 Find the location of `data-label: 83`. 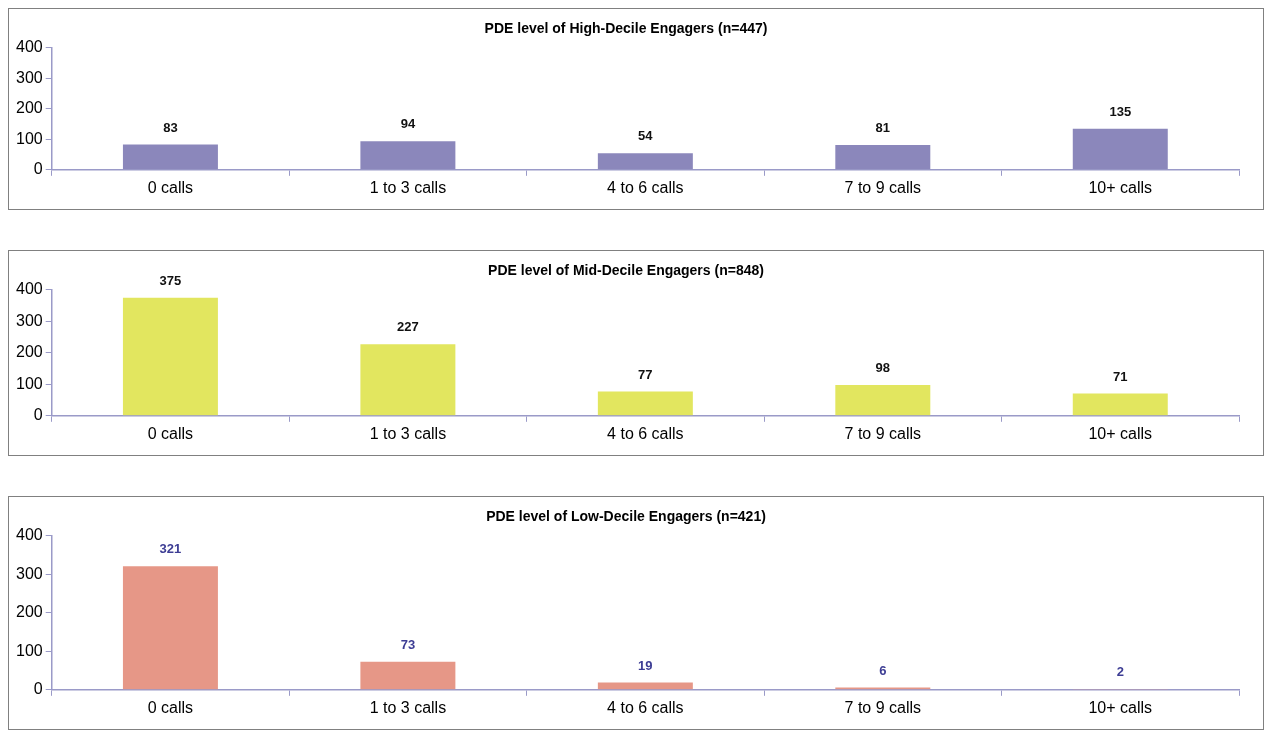

data-label: 83 is located at coordinates (170, 127).